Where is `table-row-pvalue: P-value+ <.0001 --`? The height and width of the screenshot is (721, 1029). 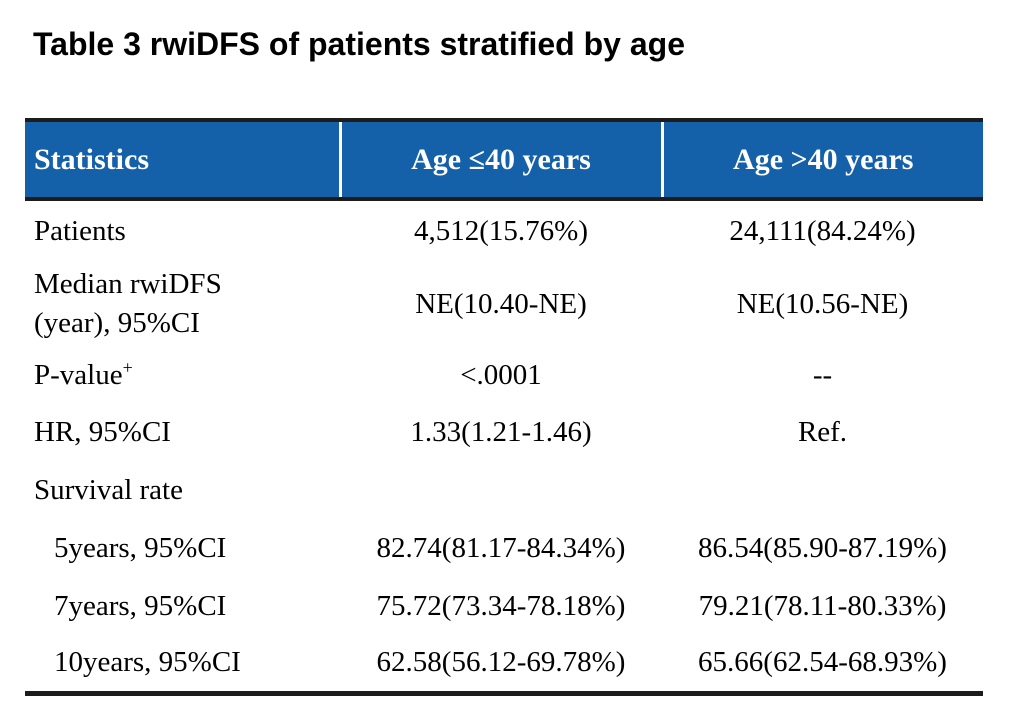 table-row-pvalue: P-value+ <.0001 -- is located at coordinates (504, 375).